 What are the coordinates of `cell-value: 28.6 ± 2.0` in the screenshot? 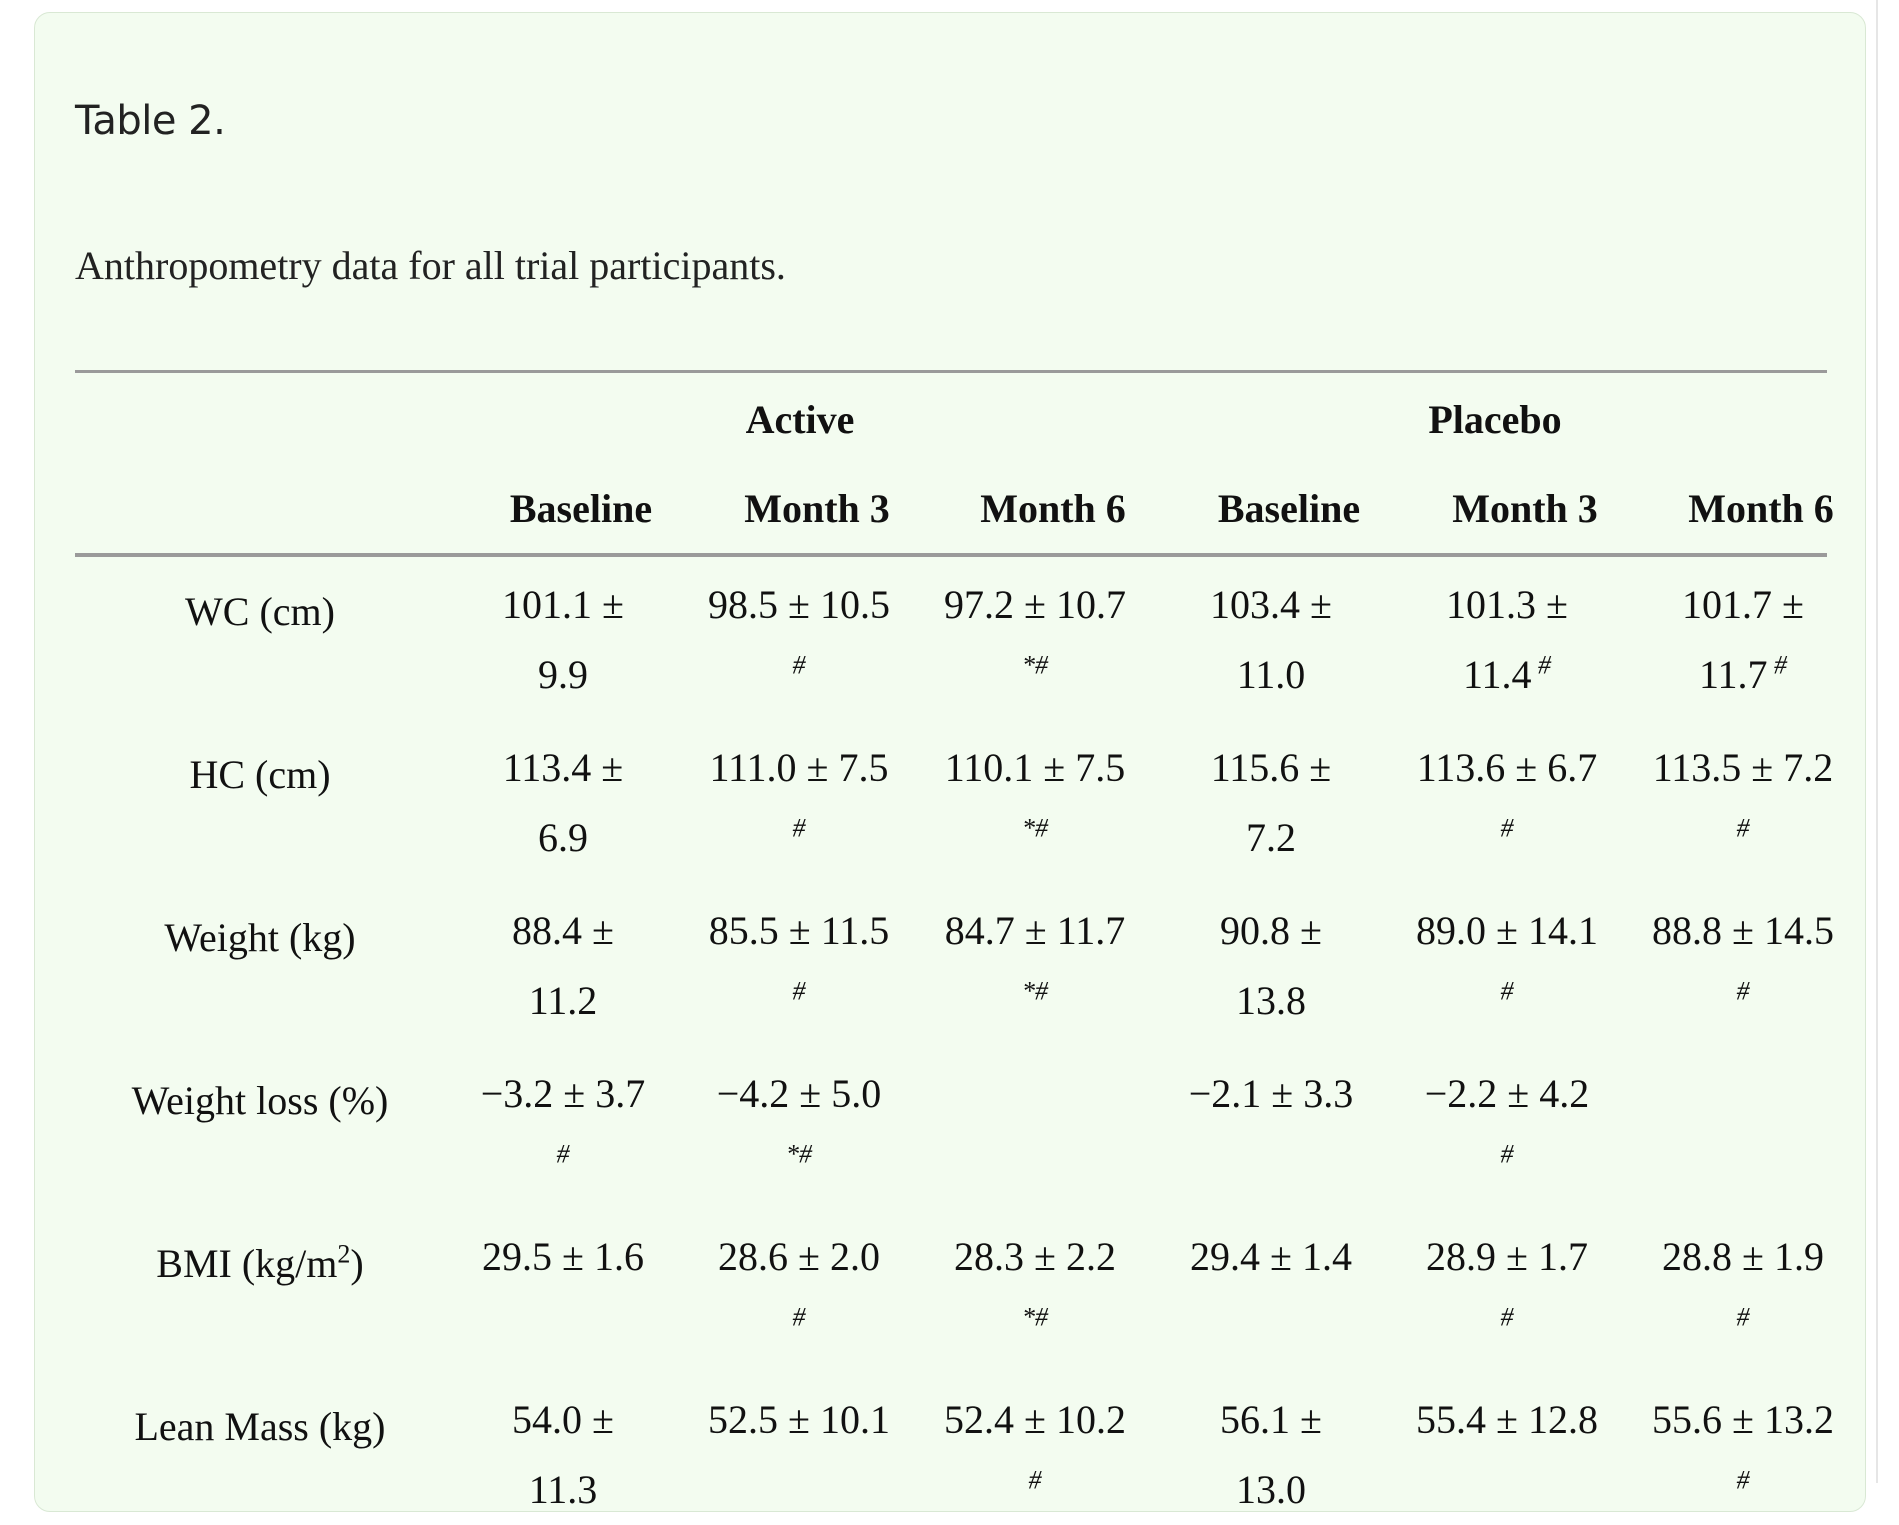 It's located at (799, 1256).